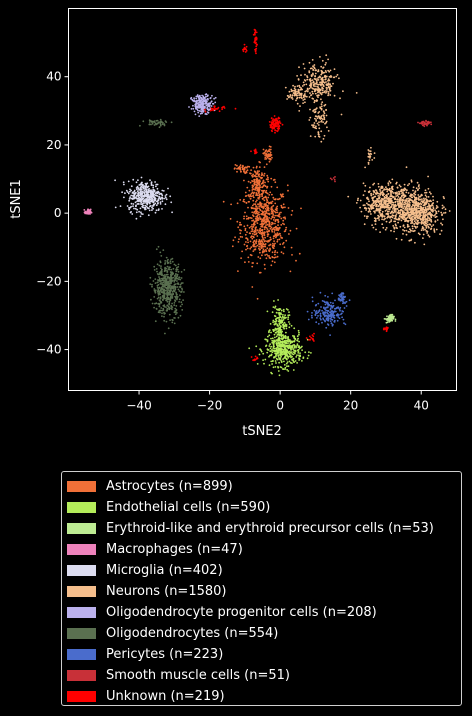 Image resolution: width=472 pixels, height=716 pixels. I want to click on y-tick-label: 20, so click(53, 145).